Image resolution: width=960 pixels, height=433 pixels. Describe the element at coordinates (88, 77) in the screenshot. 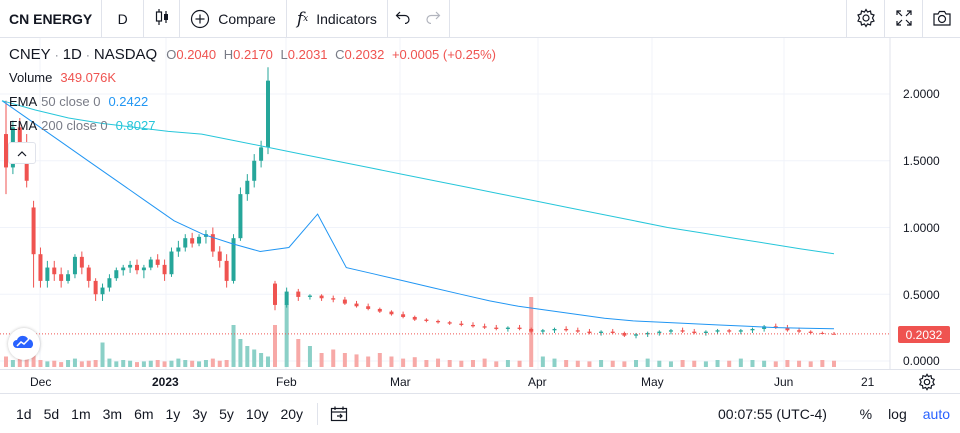

I see `volume-value: 349.076K` at that location.